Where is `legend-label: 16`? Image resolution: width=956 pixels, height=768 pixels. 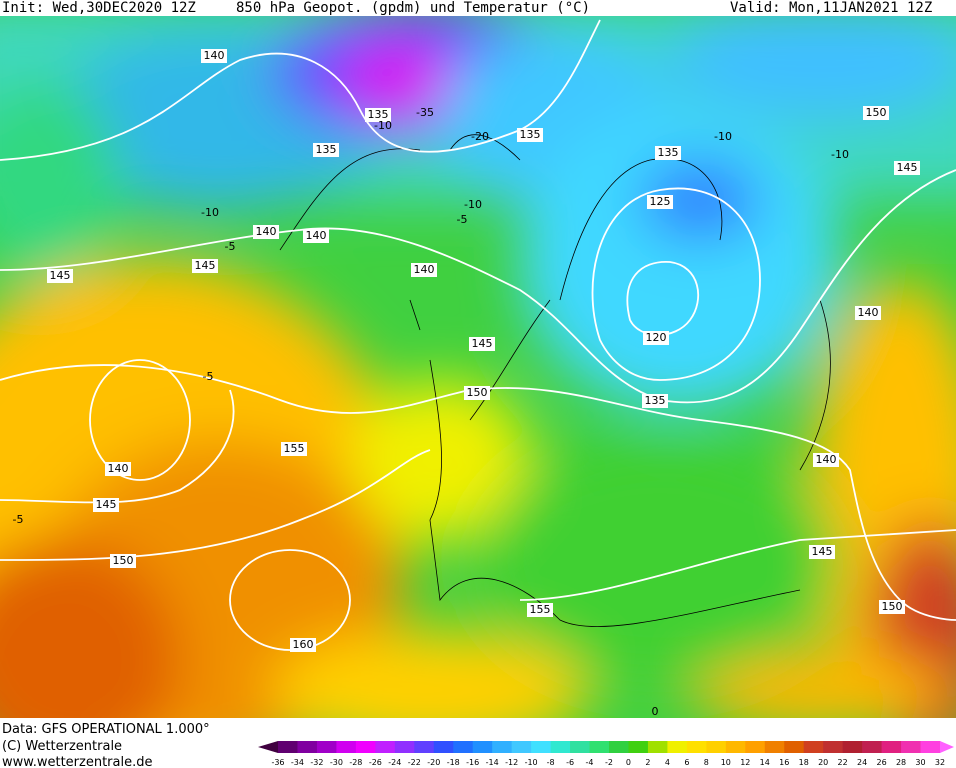
legend-label: 16 is located at coordinates (784, 762).